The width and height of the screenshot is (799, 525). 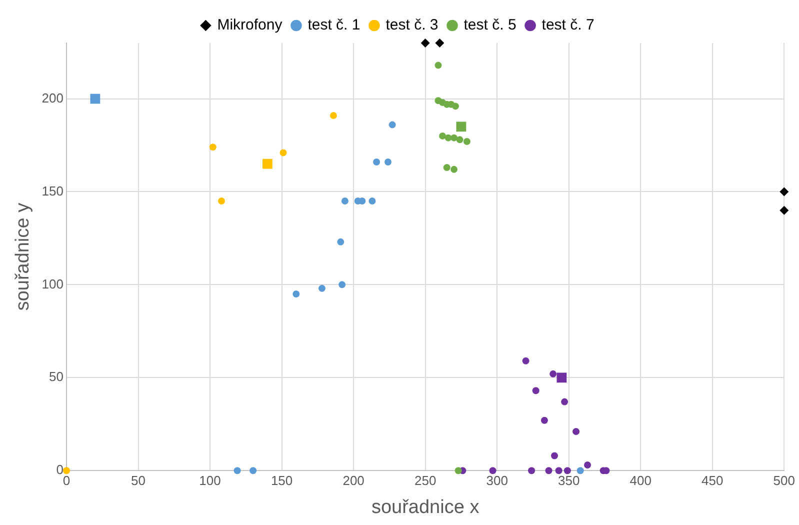 I want to click on x-tick-label: 250, so click(x=425, y=480).